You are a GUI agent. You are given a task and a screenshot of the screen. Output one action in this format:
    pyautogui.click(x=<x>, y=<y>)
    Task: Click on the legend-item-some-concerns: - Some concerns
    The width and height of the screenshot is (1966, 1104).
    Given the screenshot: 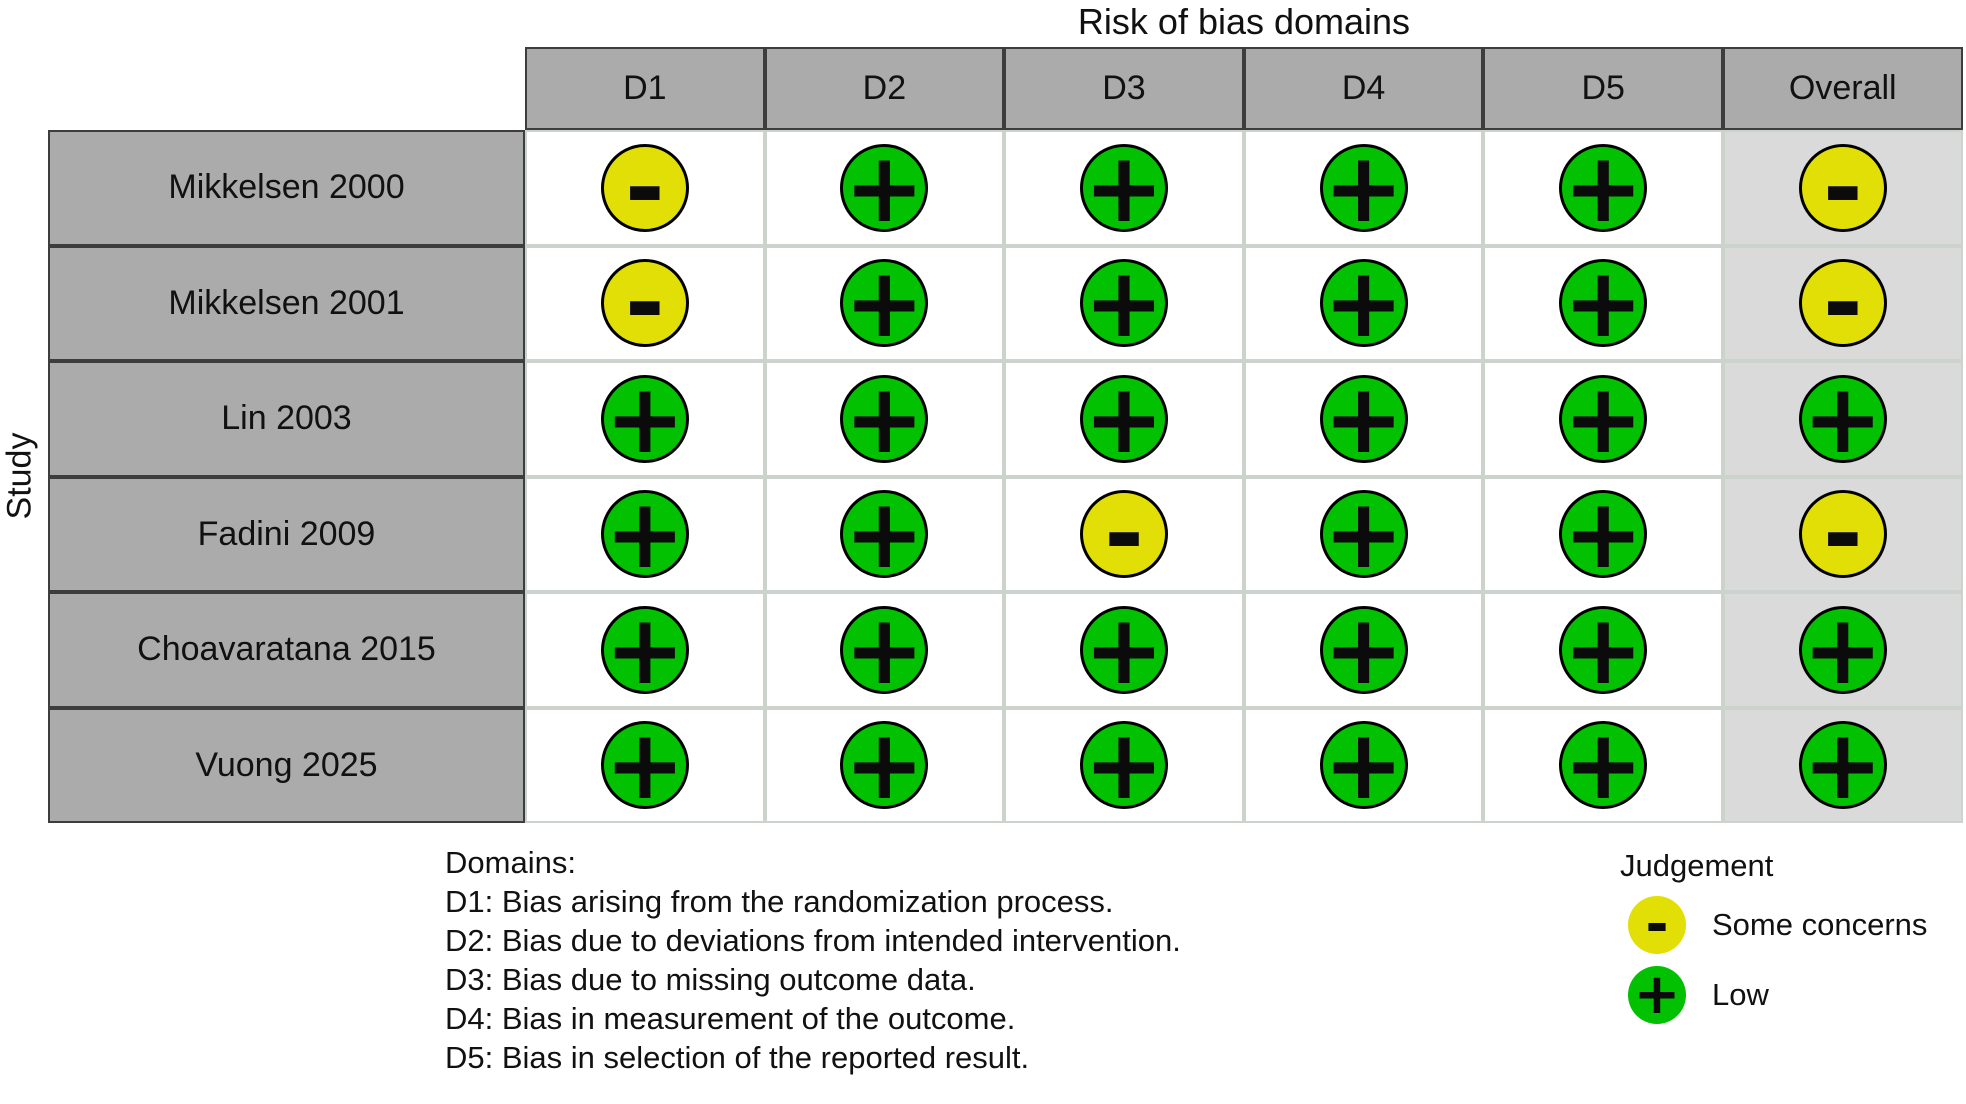 What is the action you would take?
    pyautogui.click(x=1773, y=925)
    